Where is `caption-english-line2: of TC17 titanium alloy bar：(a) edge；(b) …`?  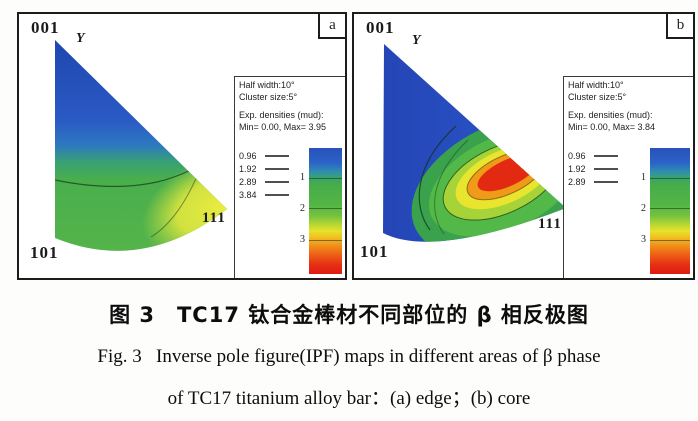 caption-english-line2: of TC17 titanium alloy bar：(a) edge；(b) … is located at coordinates (349, 398).